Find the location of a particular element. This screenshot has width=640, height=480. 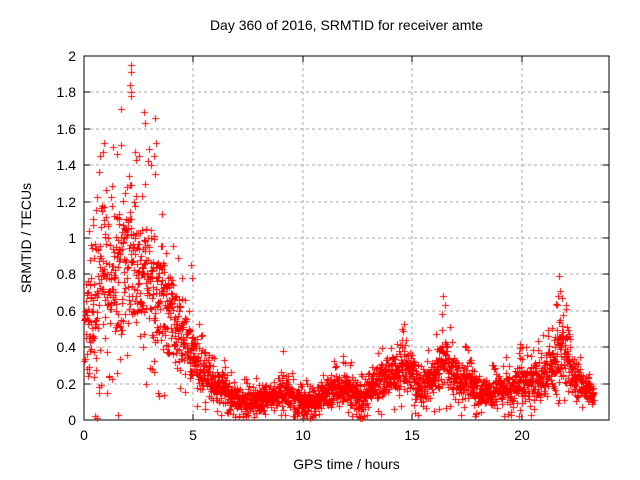

y-tick-label: 0.2 is located at coordinates (66, 384).